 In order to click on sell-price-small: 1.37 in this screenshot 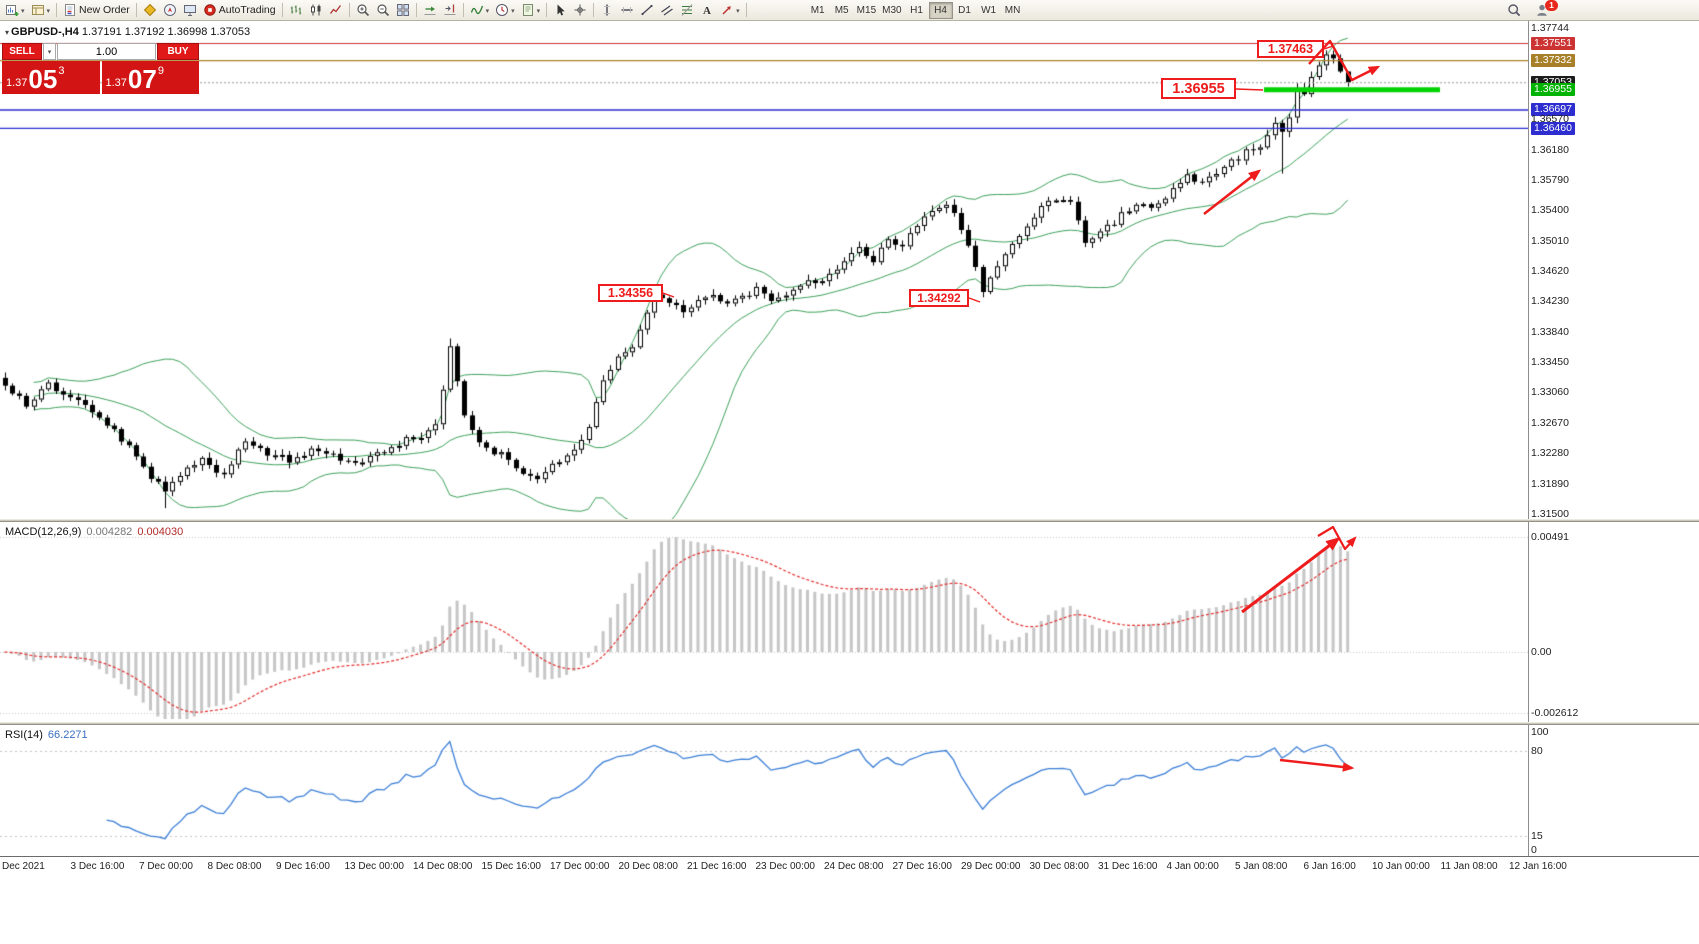, I will do `click(17, 83)`.